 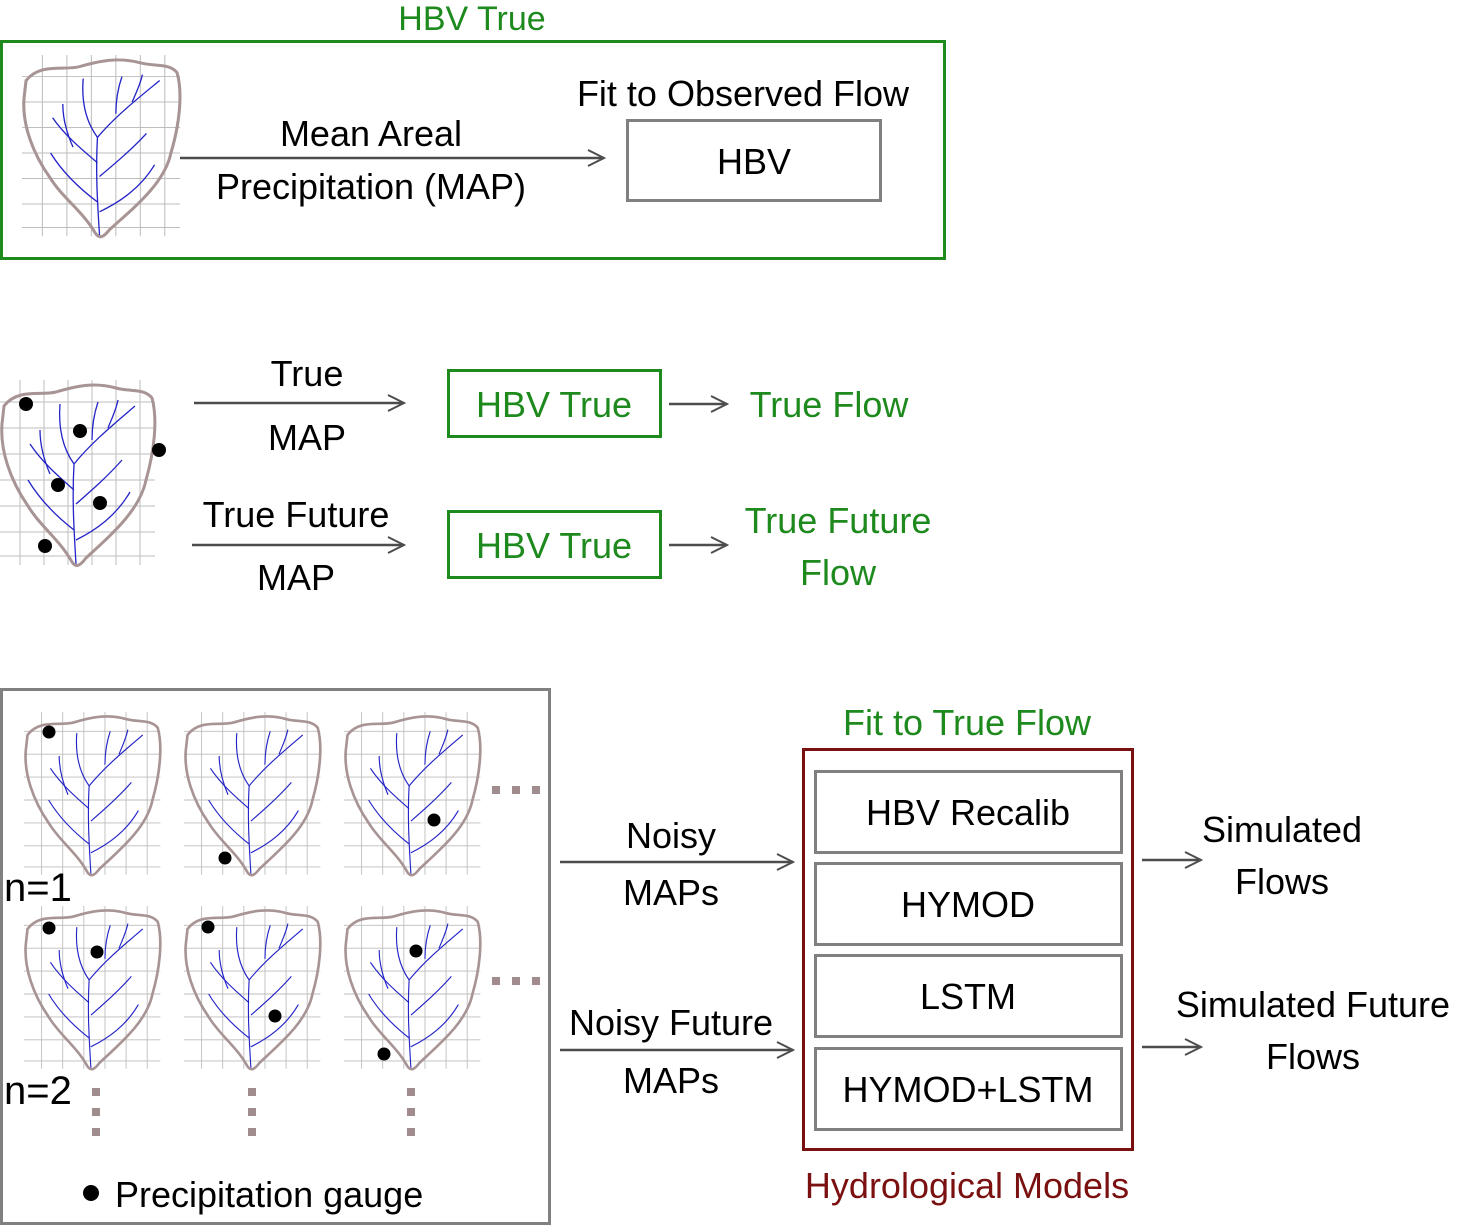 I want to click on hbv-box, so click(x=754, y=160).